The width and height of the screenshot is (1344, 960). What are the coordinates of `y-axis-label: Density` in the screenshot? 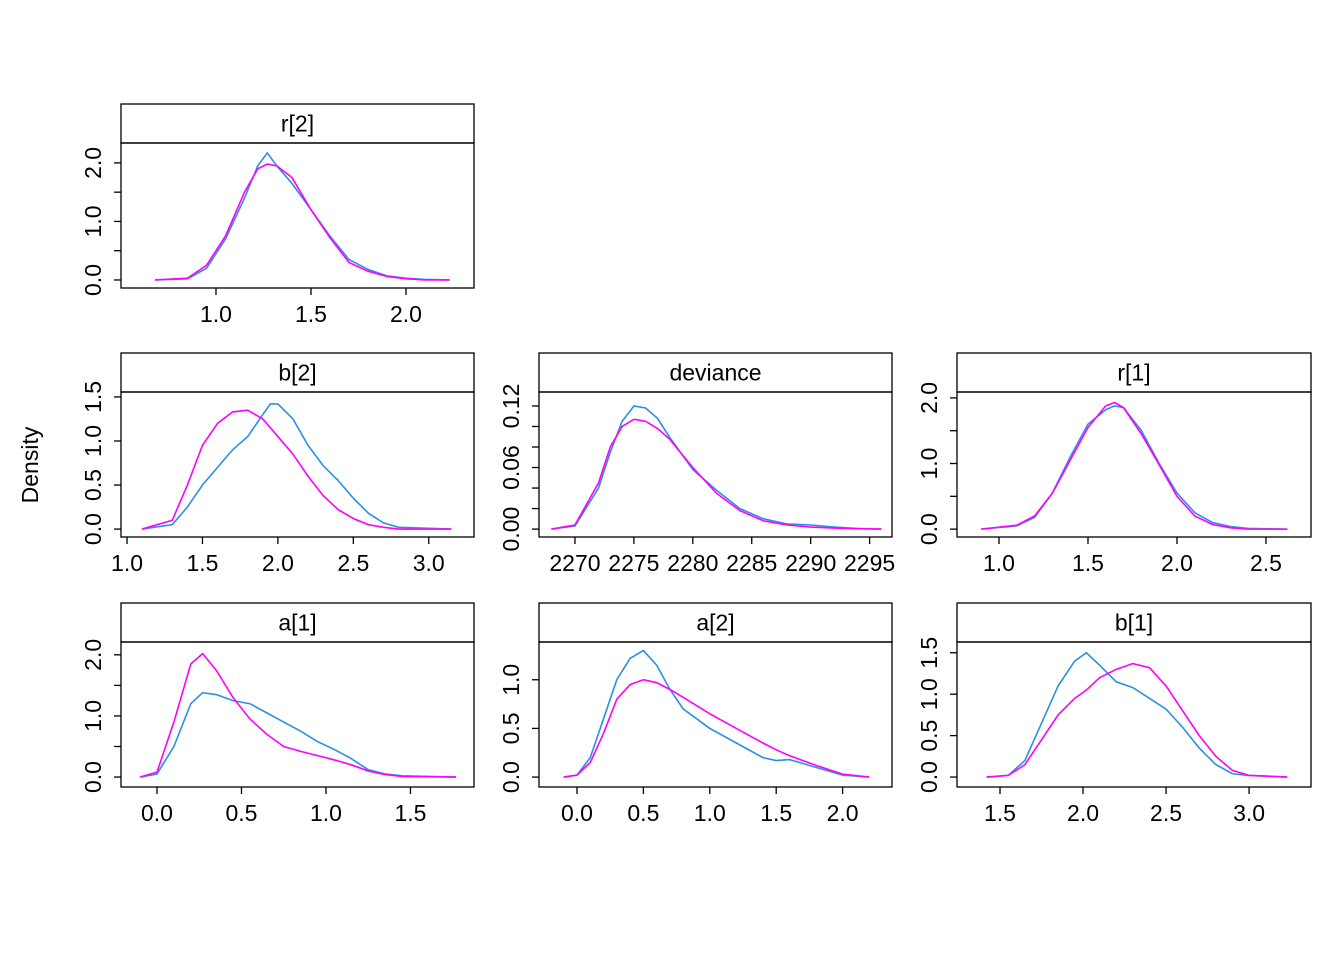 It's located at (30, 464).